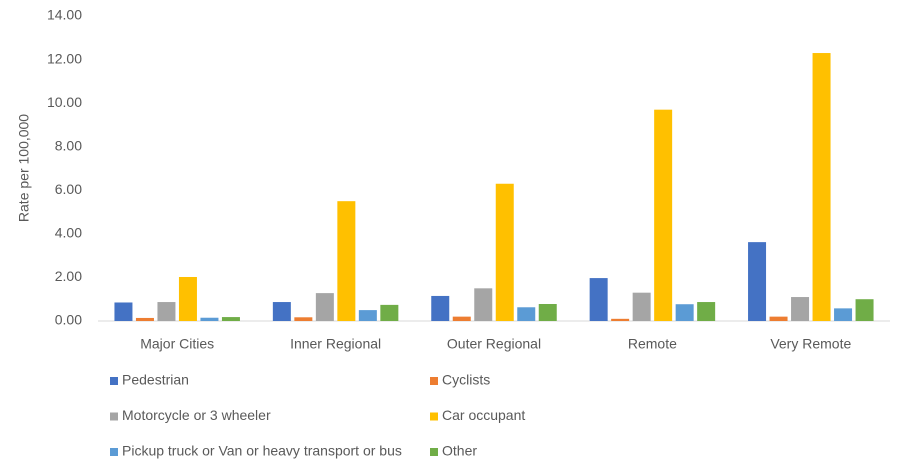 The image size is (900, 464). I want to click on legend-label: Cyclists, so click(466, 380).